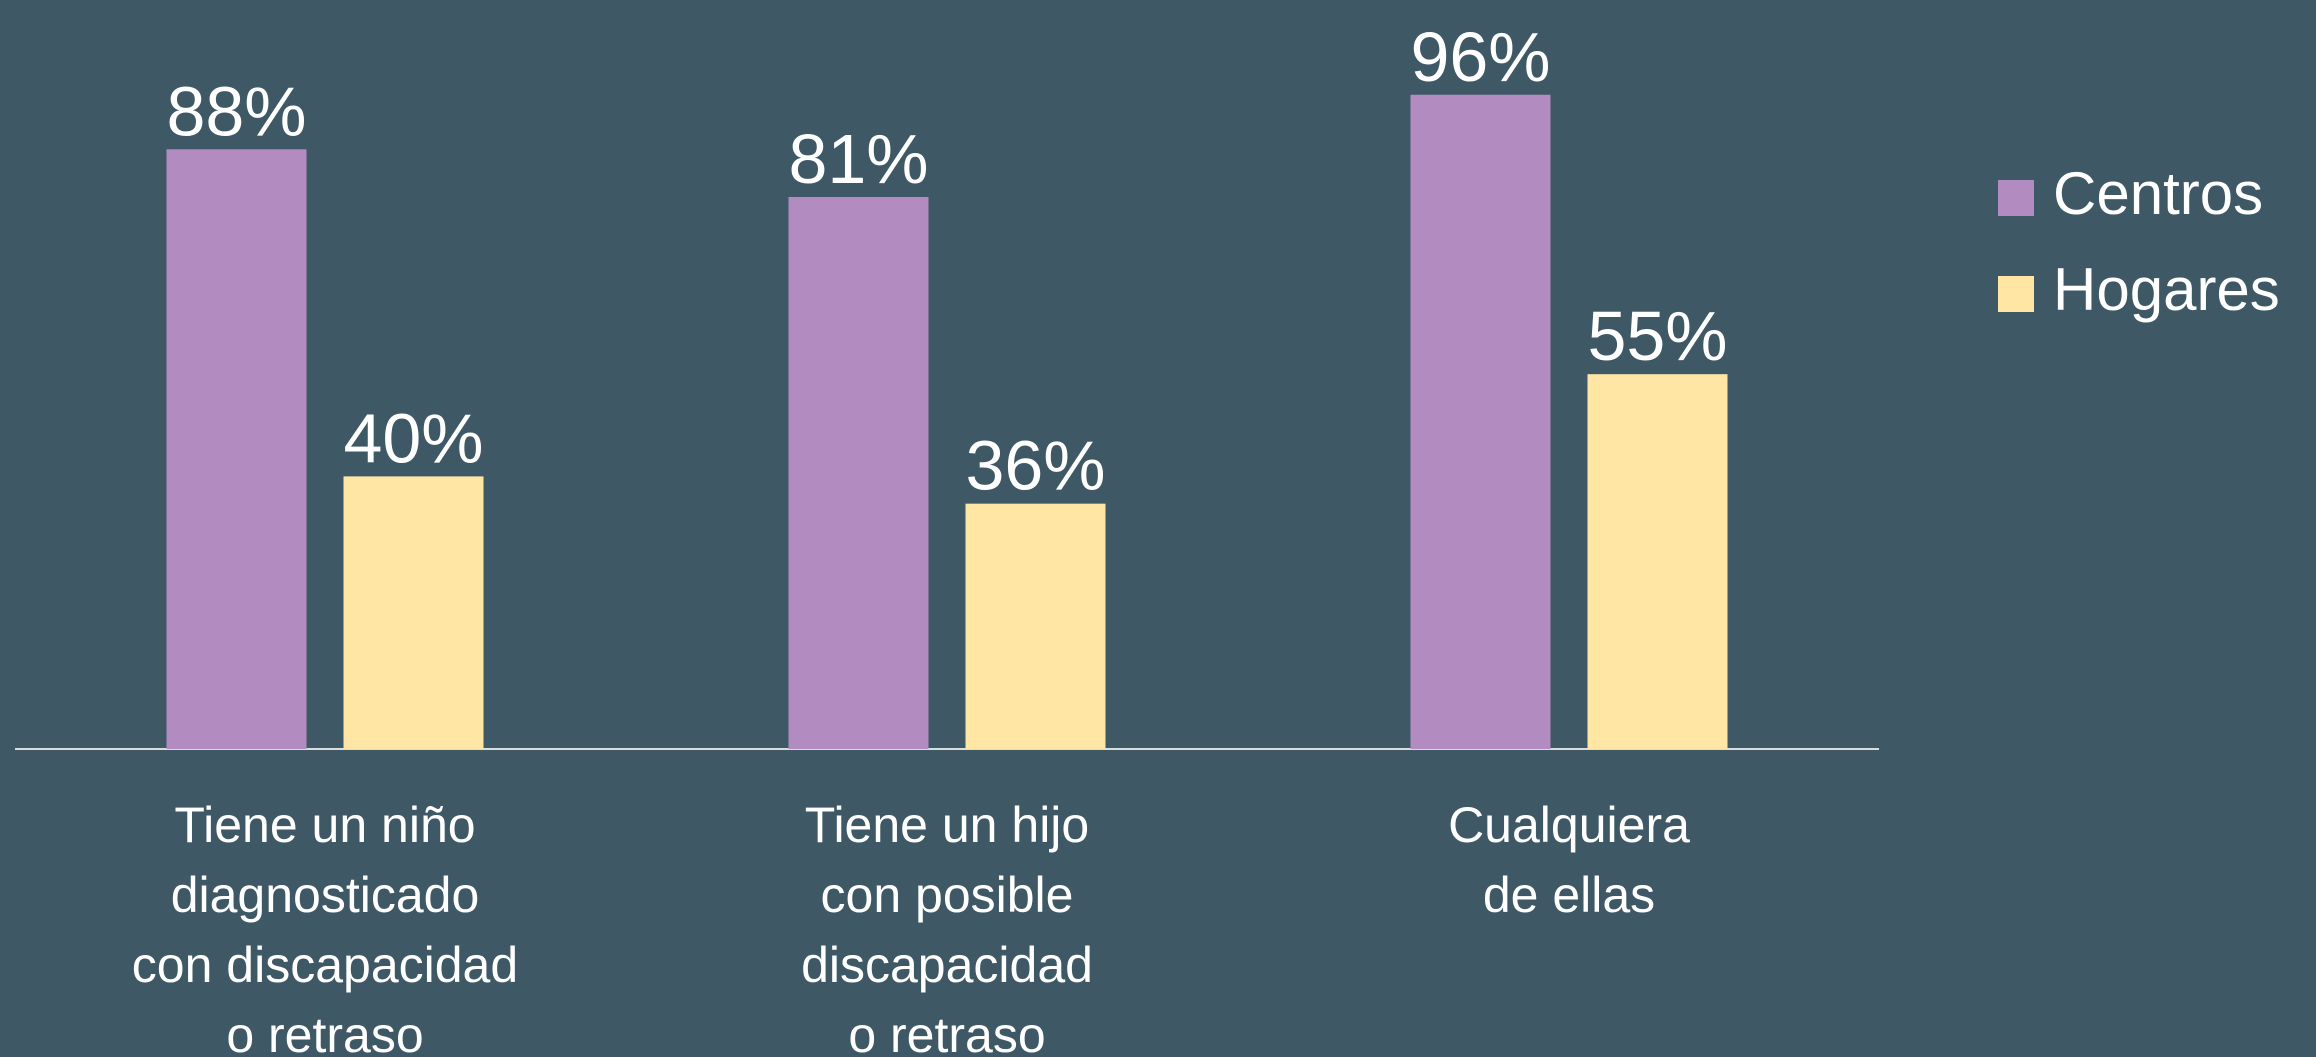  Describe the element at coordinates (413, 438) in the screenshot. I see `value-label: 40%` at that location.